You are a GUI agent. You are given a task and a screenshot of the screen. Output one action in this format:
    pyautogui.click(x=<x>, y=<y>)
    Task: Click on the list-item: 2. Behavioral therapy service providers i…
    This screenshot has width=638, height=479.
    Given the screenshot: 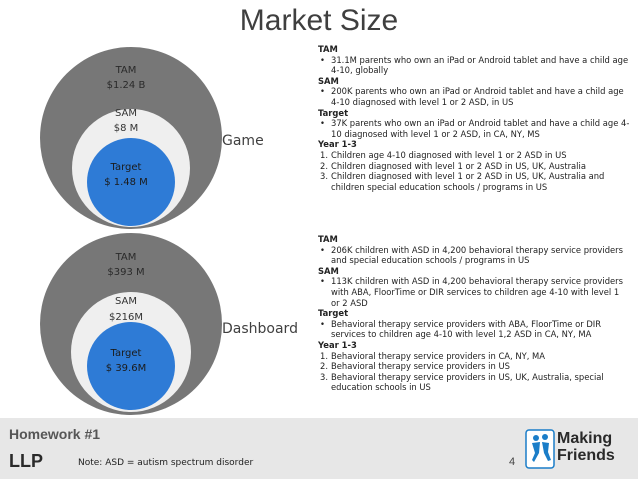 What is the action you would take?
    pyautogui.click(x=474, y=366)
    